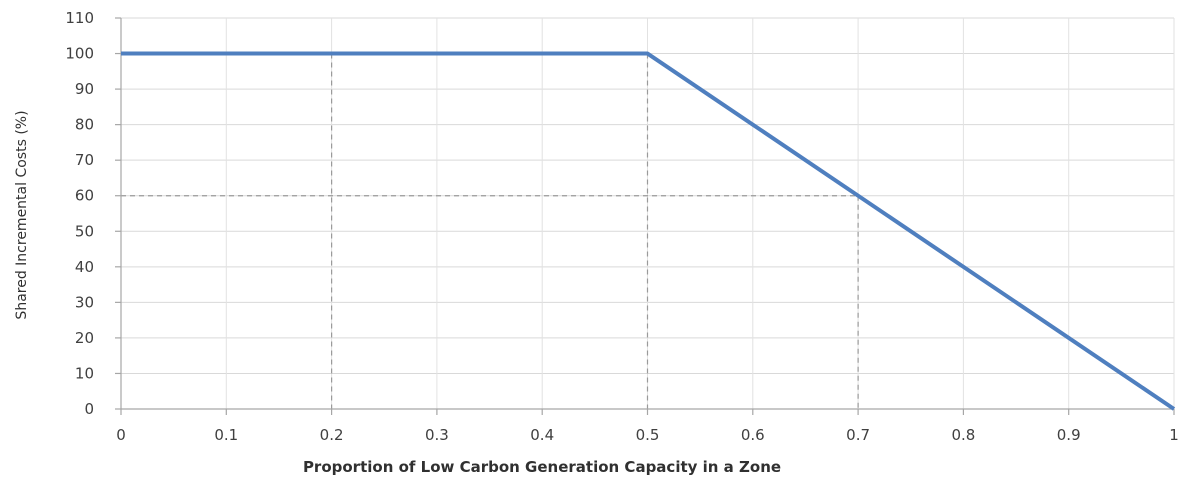 The image size is (1187, 483). I want to click on y-tick-label-3: 30, so click(84, 302).